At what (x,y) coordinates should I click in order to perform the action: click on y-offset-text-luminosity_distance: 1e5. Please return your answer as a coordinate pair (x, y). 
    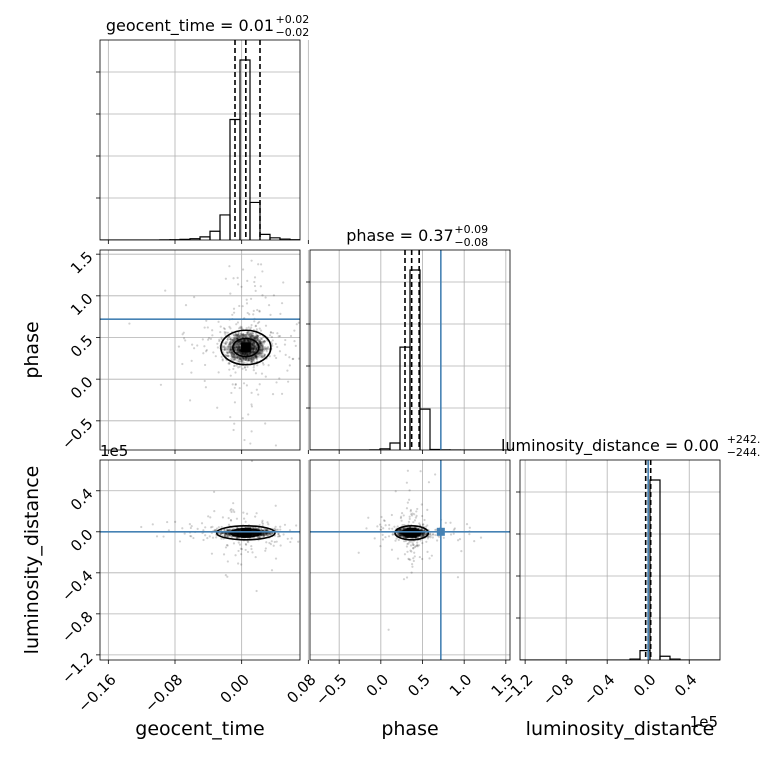
    Looking at the image, I should click on (114, 451).